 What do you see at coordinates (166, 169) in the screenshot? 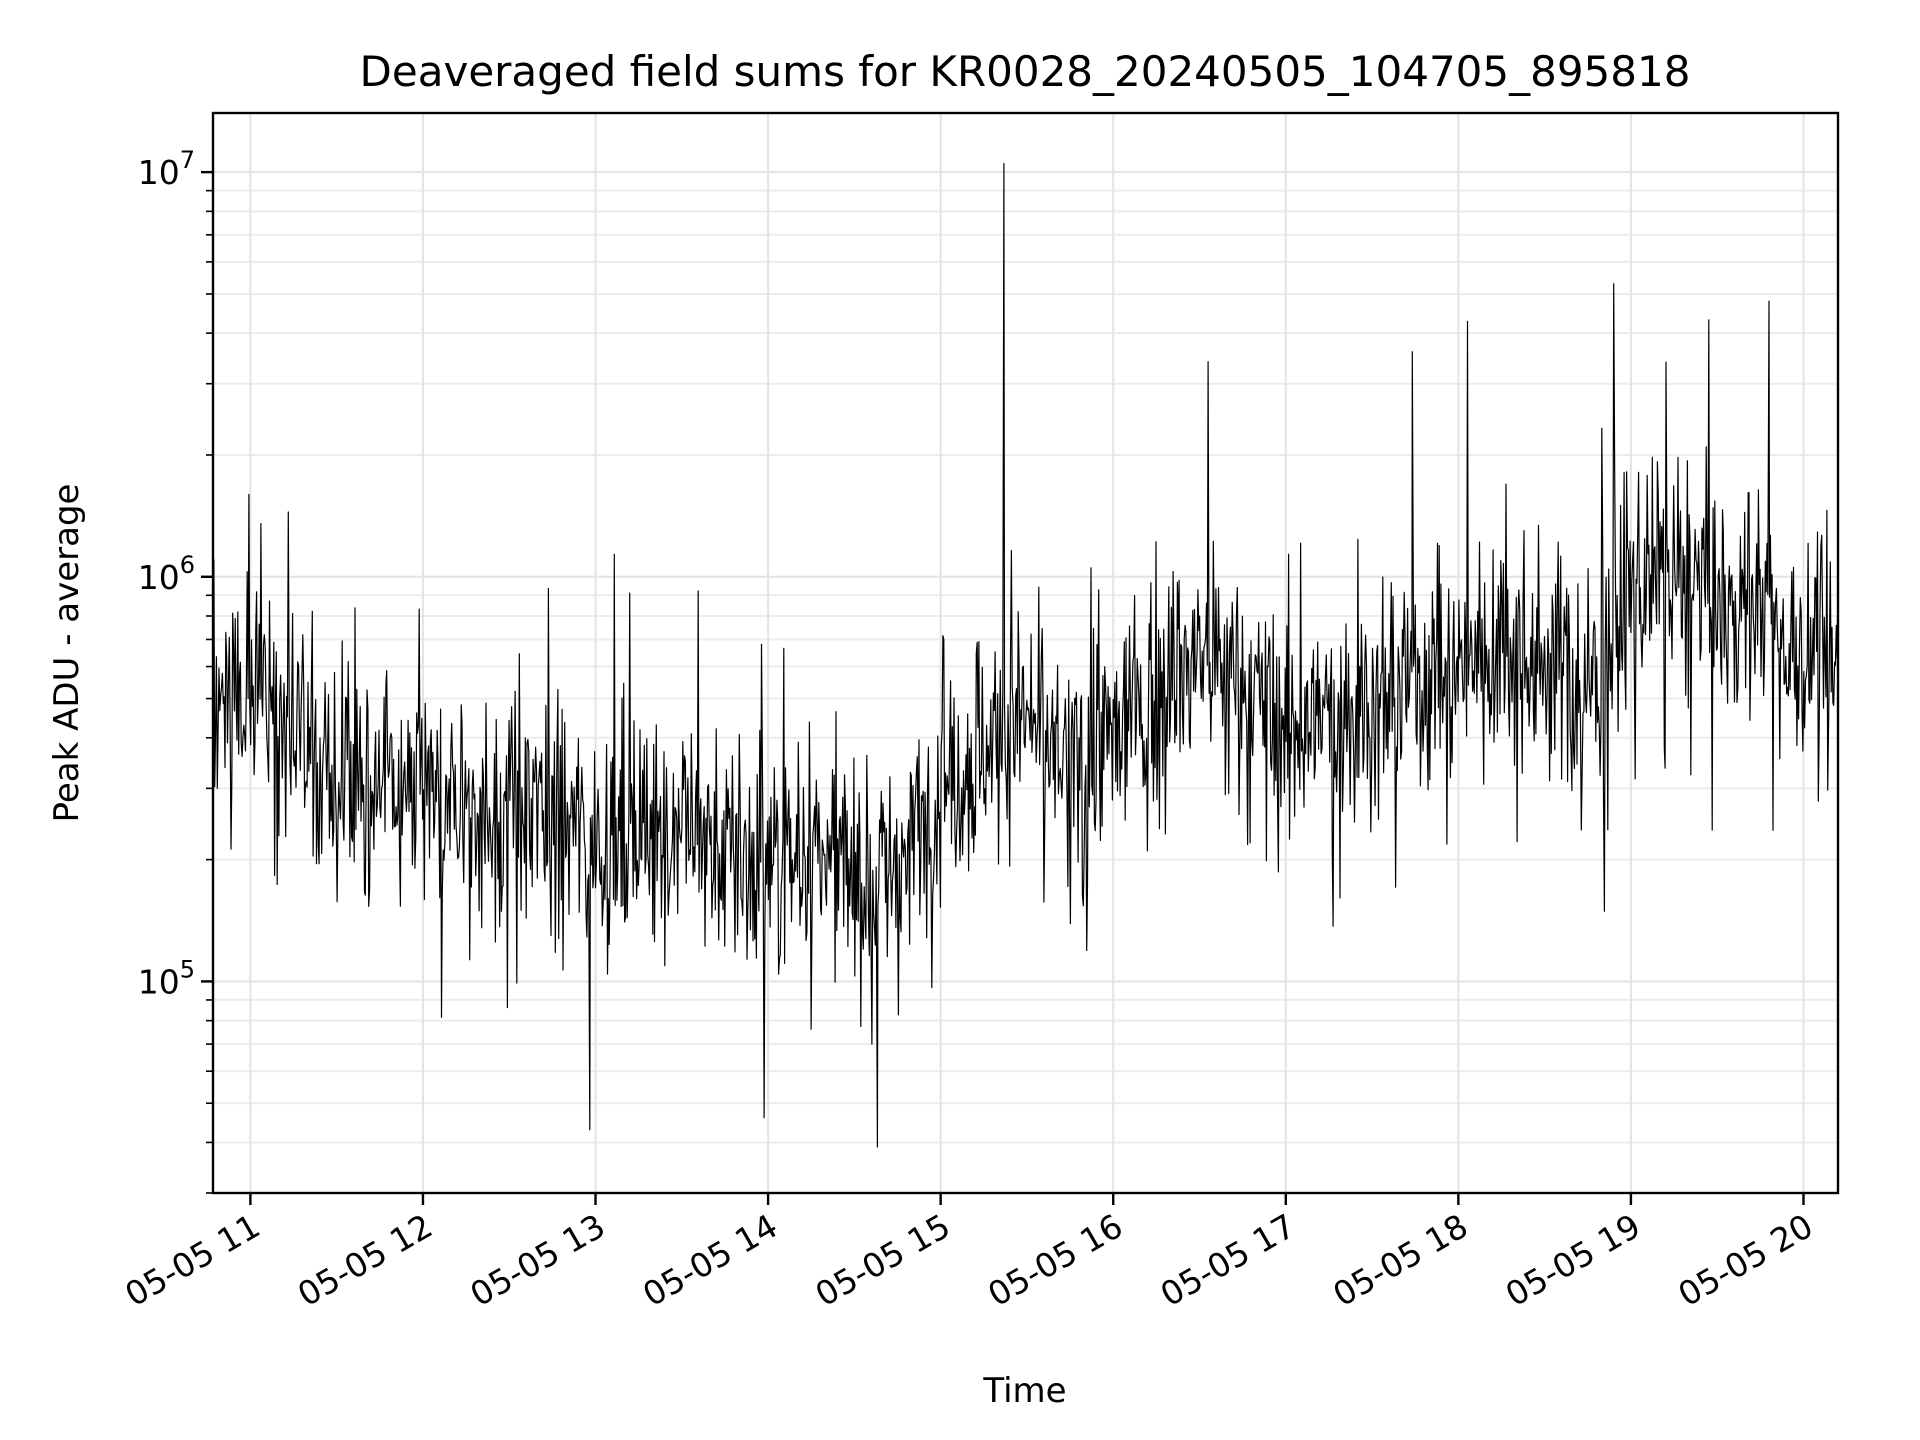
I see `y-tick-label: 10⁷` at bounding box center [166, 169].